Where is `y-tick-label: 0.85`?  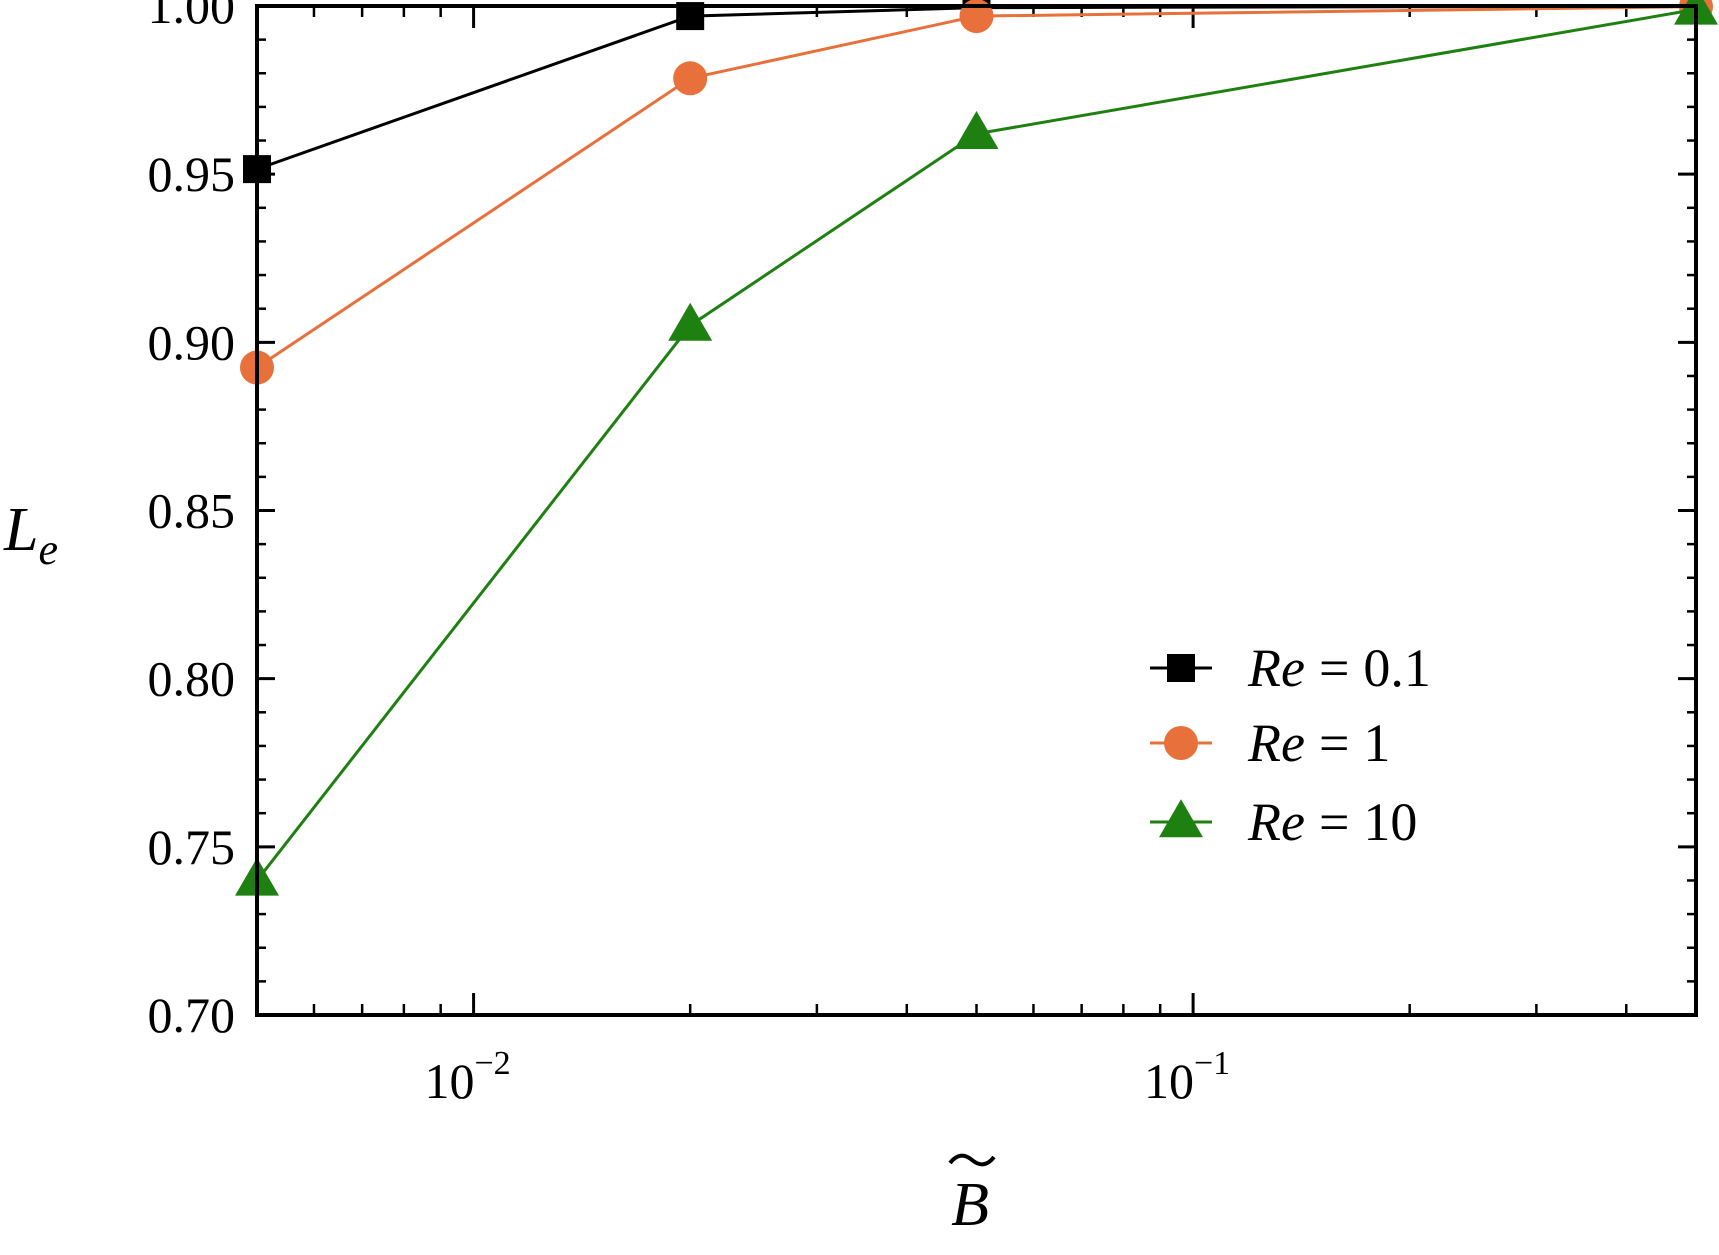 y-tick-label: 0.85 is located at coordinates (192, 511).